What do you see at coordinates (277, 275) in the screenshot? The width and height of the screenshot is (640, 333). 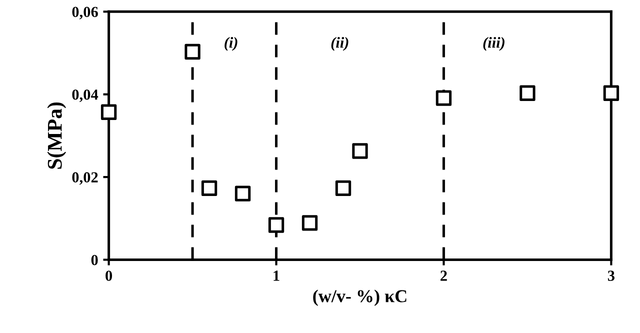 I see `x-tick-label: 1` at bounding box center [277, 275].